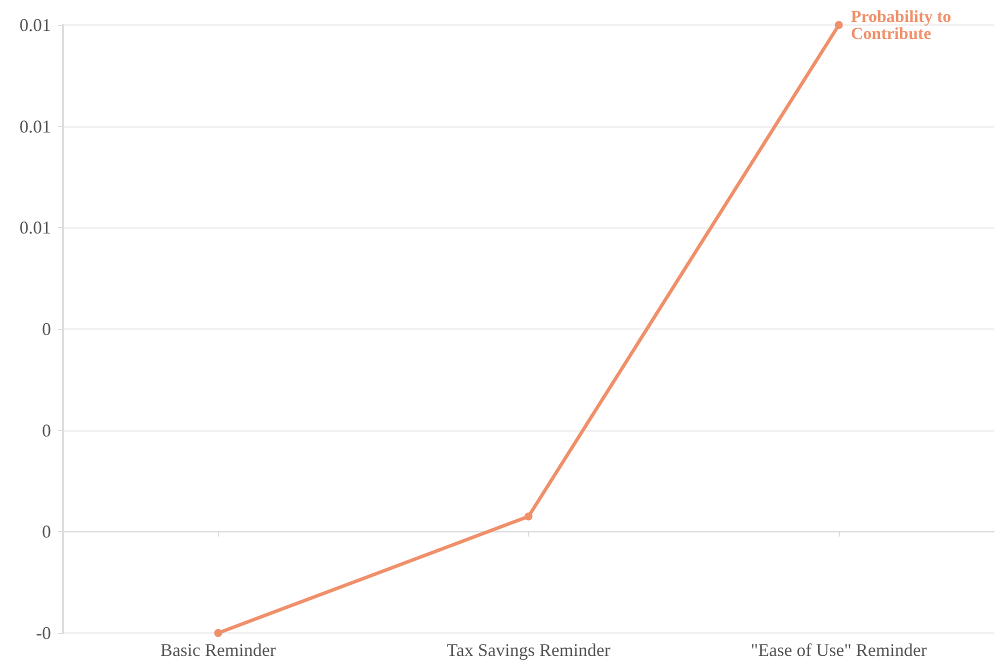  What do you see at coordinates (903, 25) in the screenshot?
I see `series-label: Probability to Contribute` at bounding box center [903, 25].